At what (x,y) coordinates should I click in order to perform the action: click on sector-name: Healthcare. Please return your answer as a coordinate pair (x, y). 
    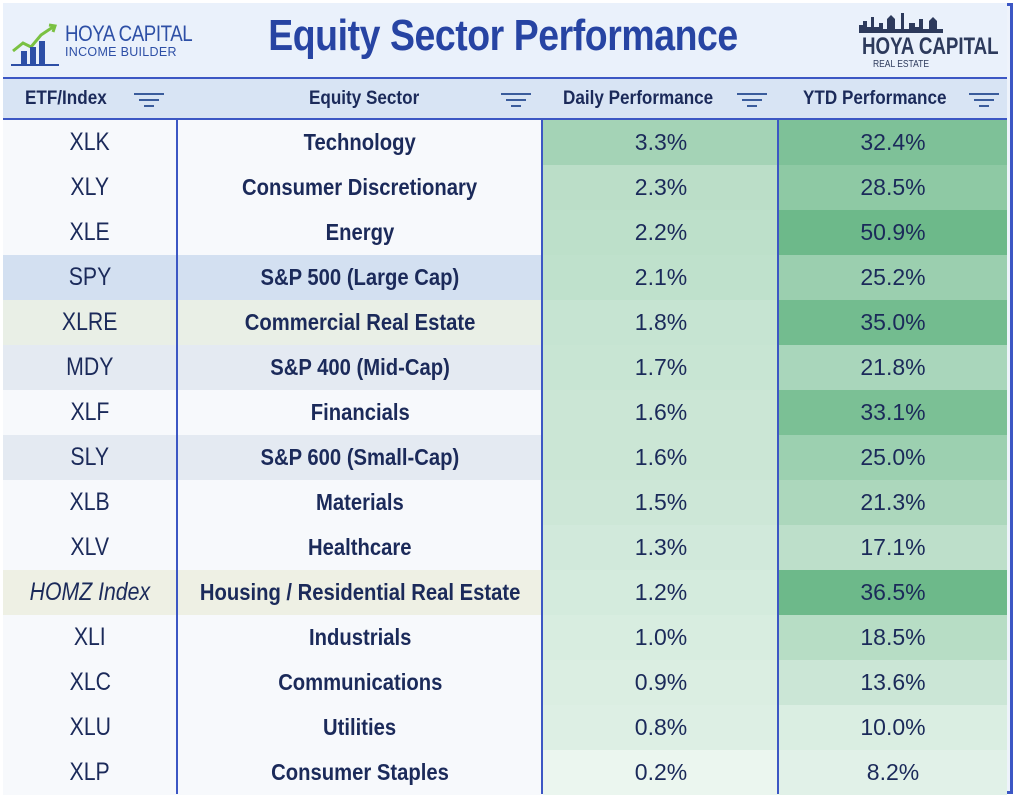
    Looking at the image, I should click on (360, 547).